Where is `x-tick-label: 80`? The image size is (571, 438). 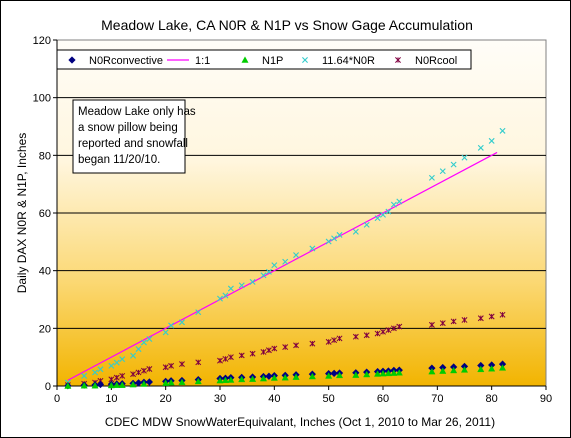 x-tick-label: 80 is located at coordinates (492, 399).